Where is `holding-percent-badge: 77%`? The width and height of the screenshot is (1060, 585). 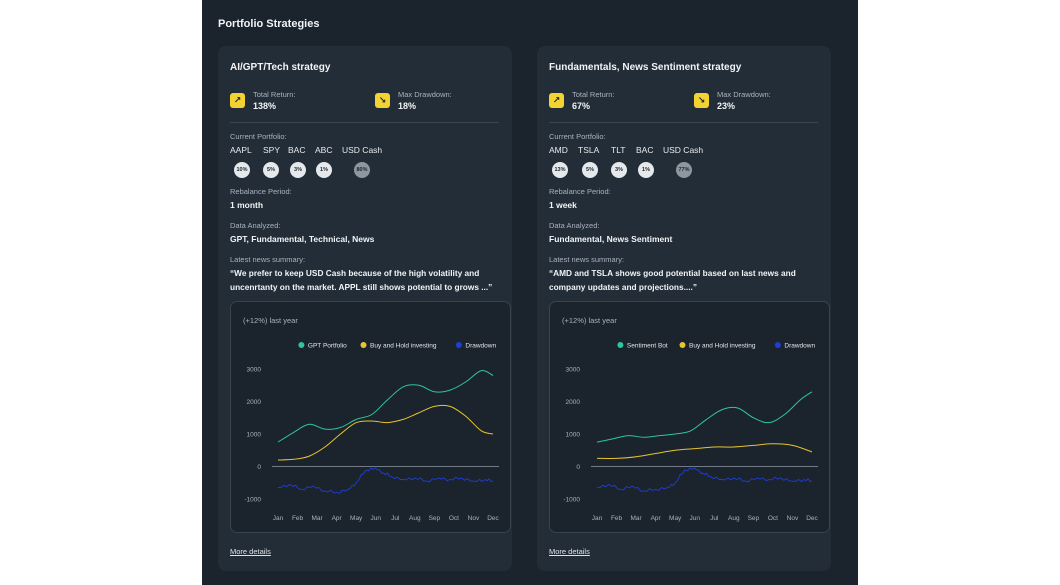 holding-percent-badge: 77% is located at coordinates (684, 170).